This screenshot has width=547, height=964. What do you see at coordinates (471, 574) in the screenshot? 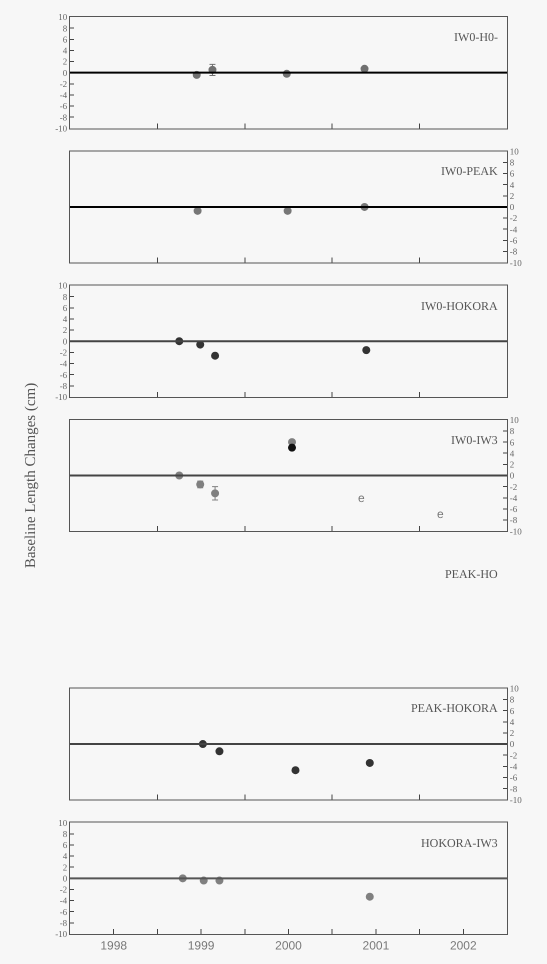
I see `text: PEAK-HO` at bounding box center [471, 574].